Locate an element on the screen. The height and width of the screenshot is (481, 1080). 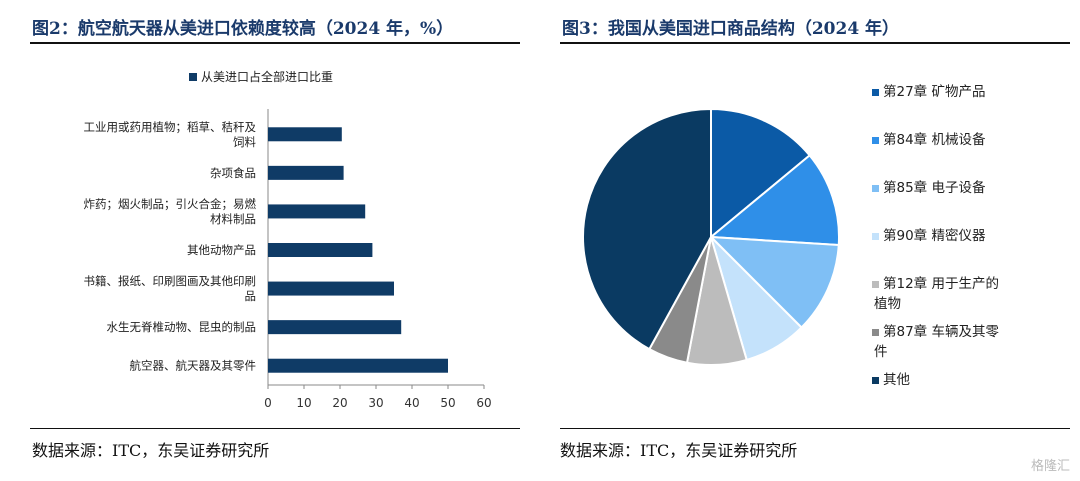
pie-legend-item: 第85章 电子设备 is located at coordinates (929, 187).